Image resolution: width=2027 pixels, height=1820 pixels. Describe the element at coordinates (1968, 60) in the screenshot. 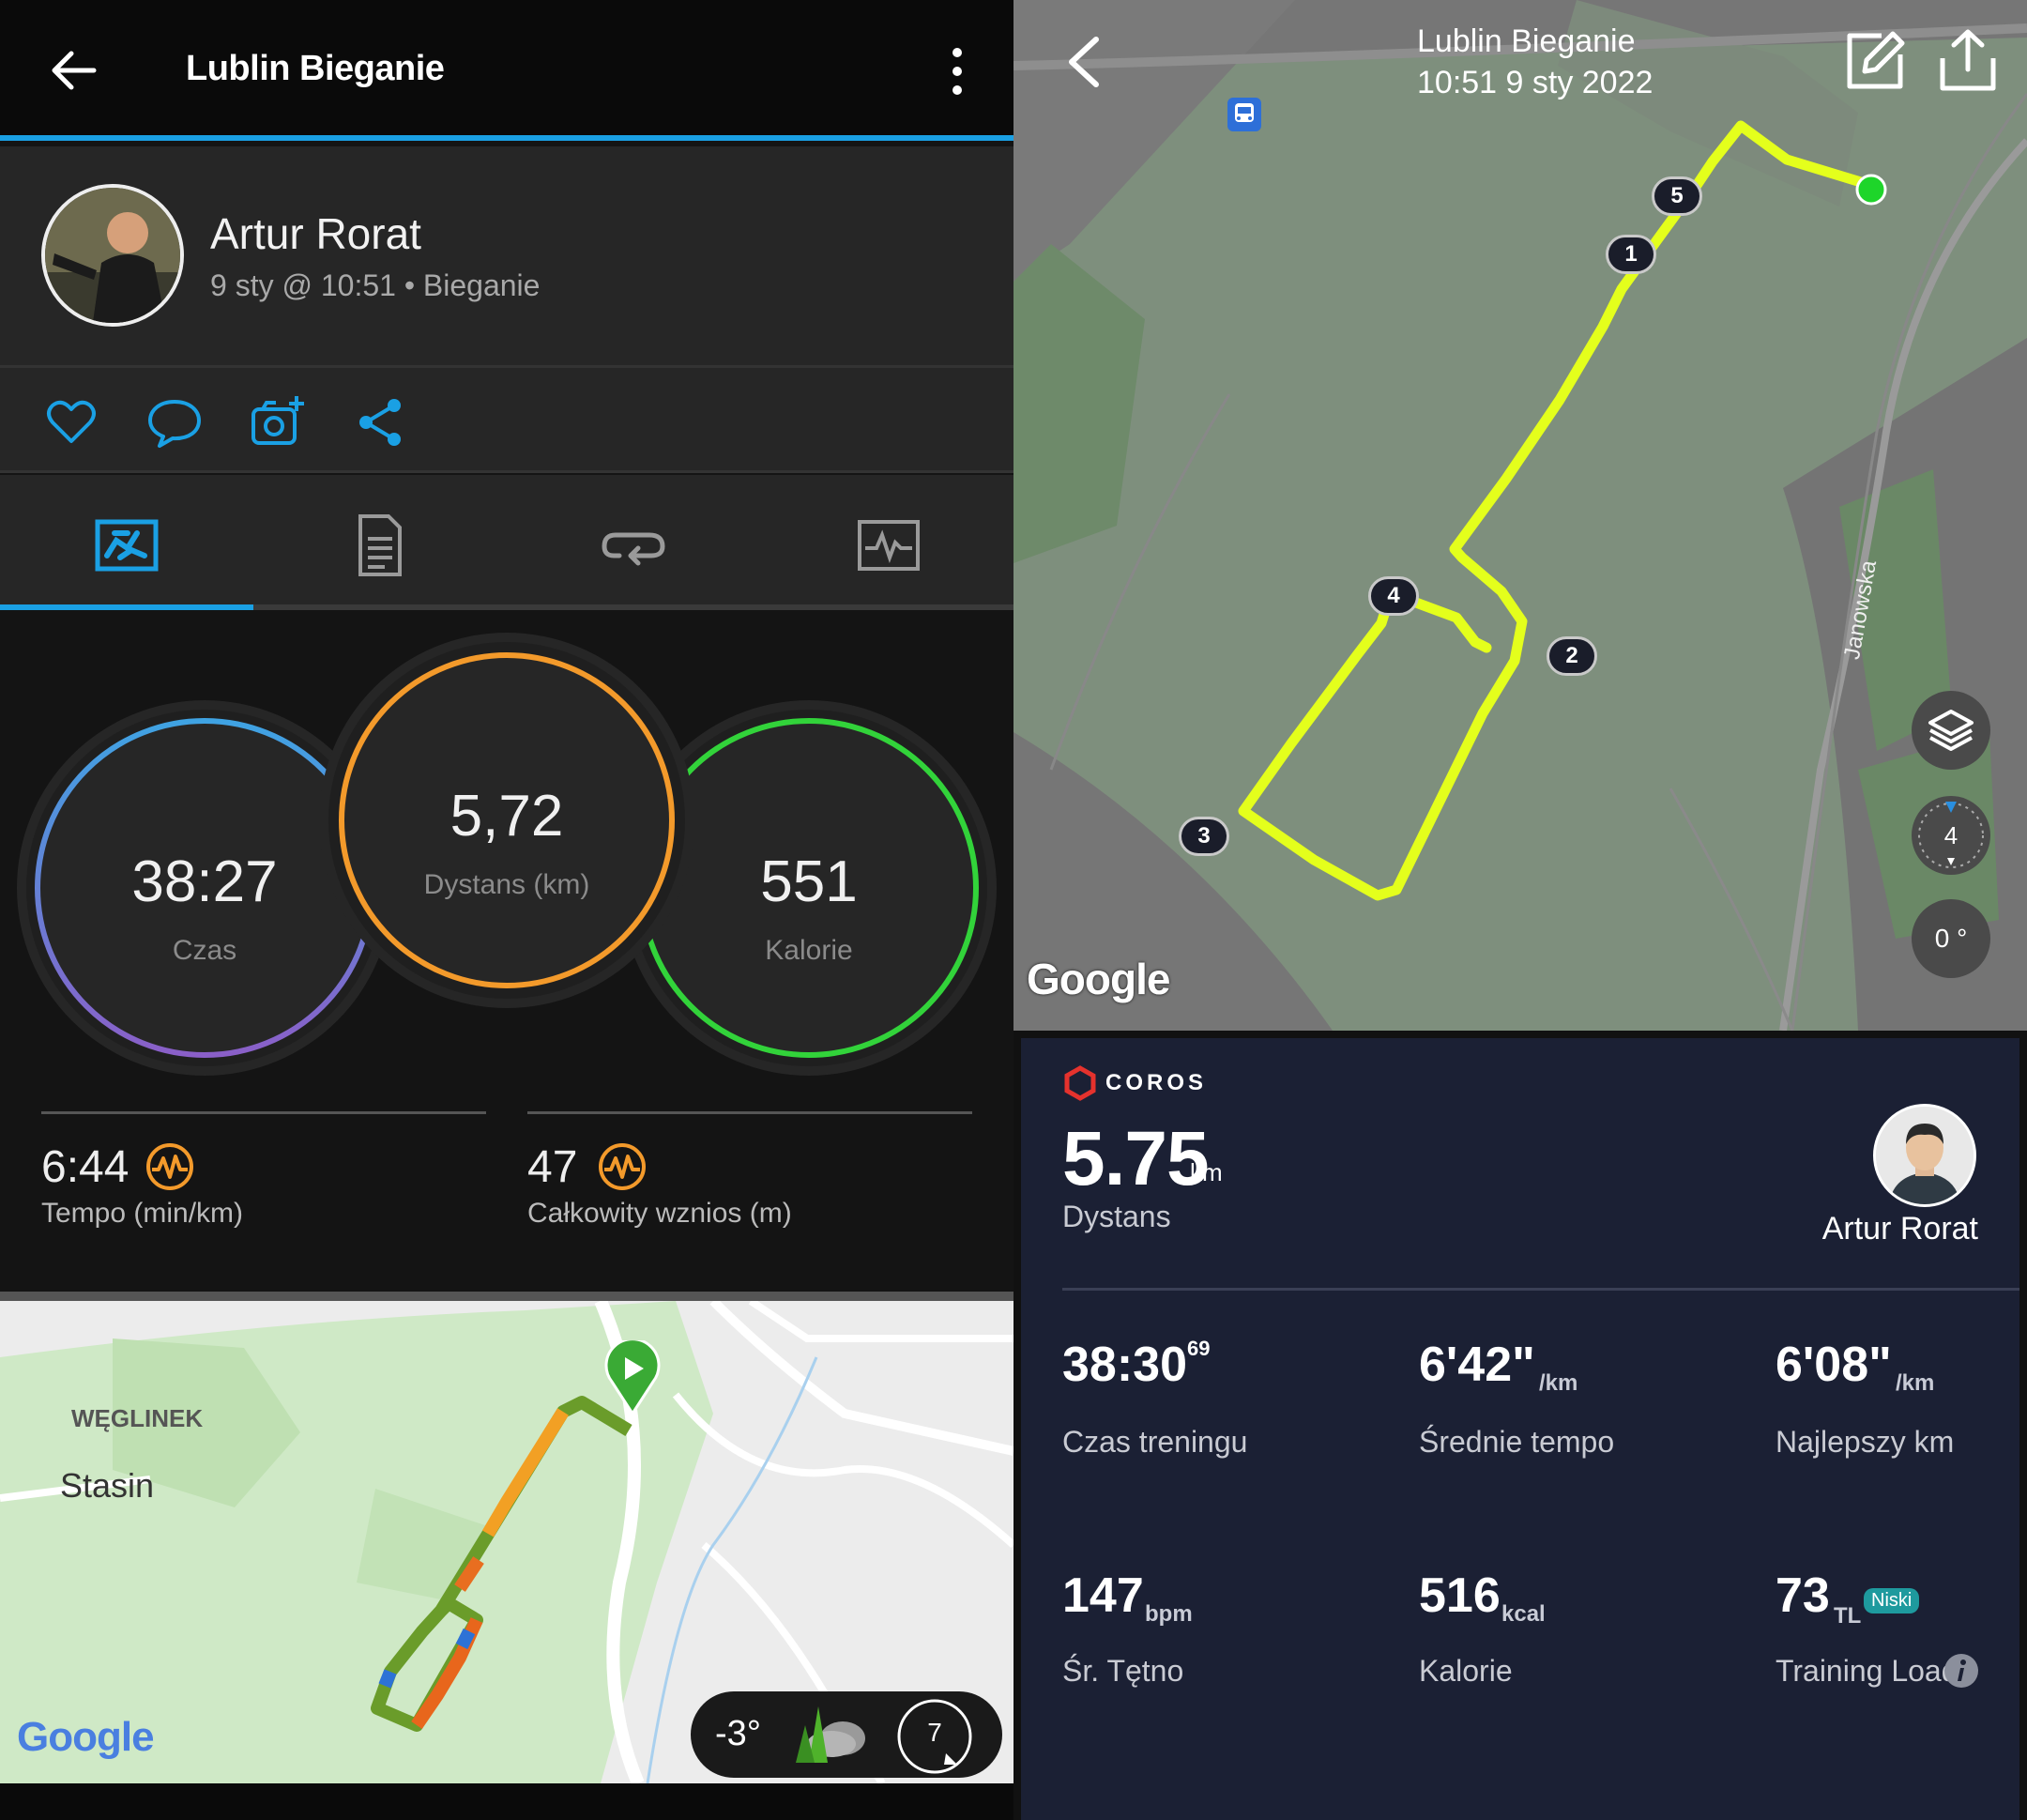

I see `share-export-icon` at that location.